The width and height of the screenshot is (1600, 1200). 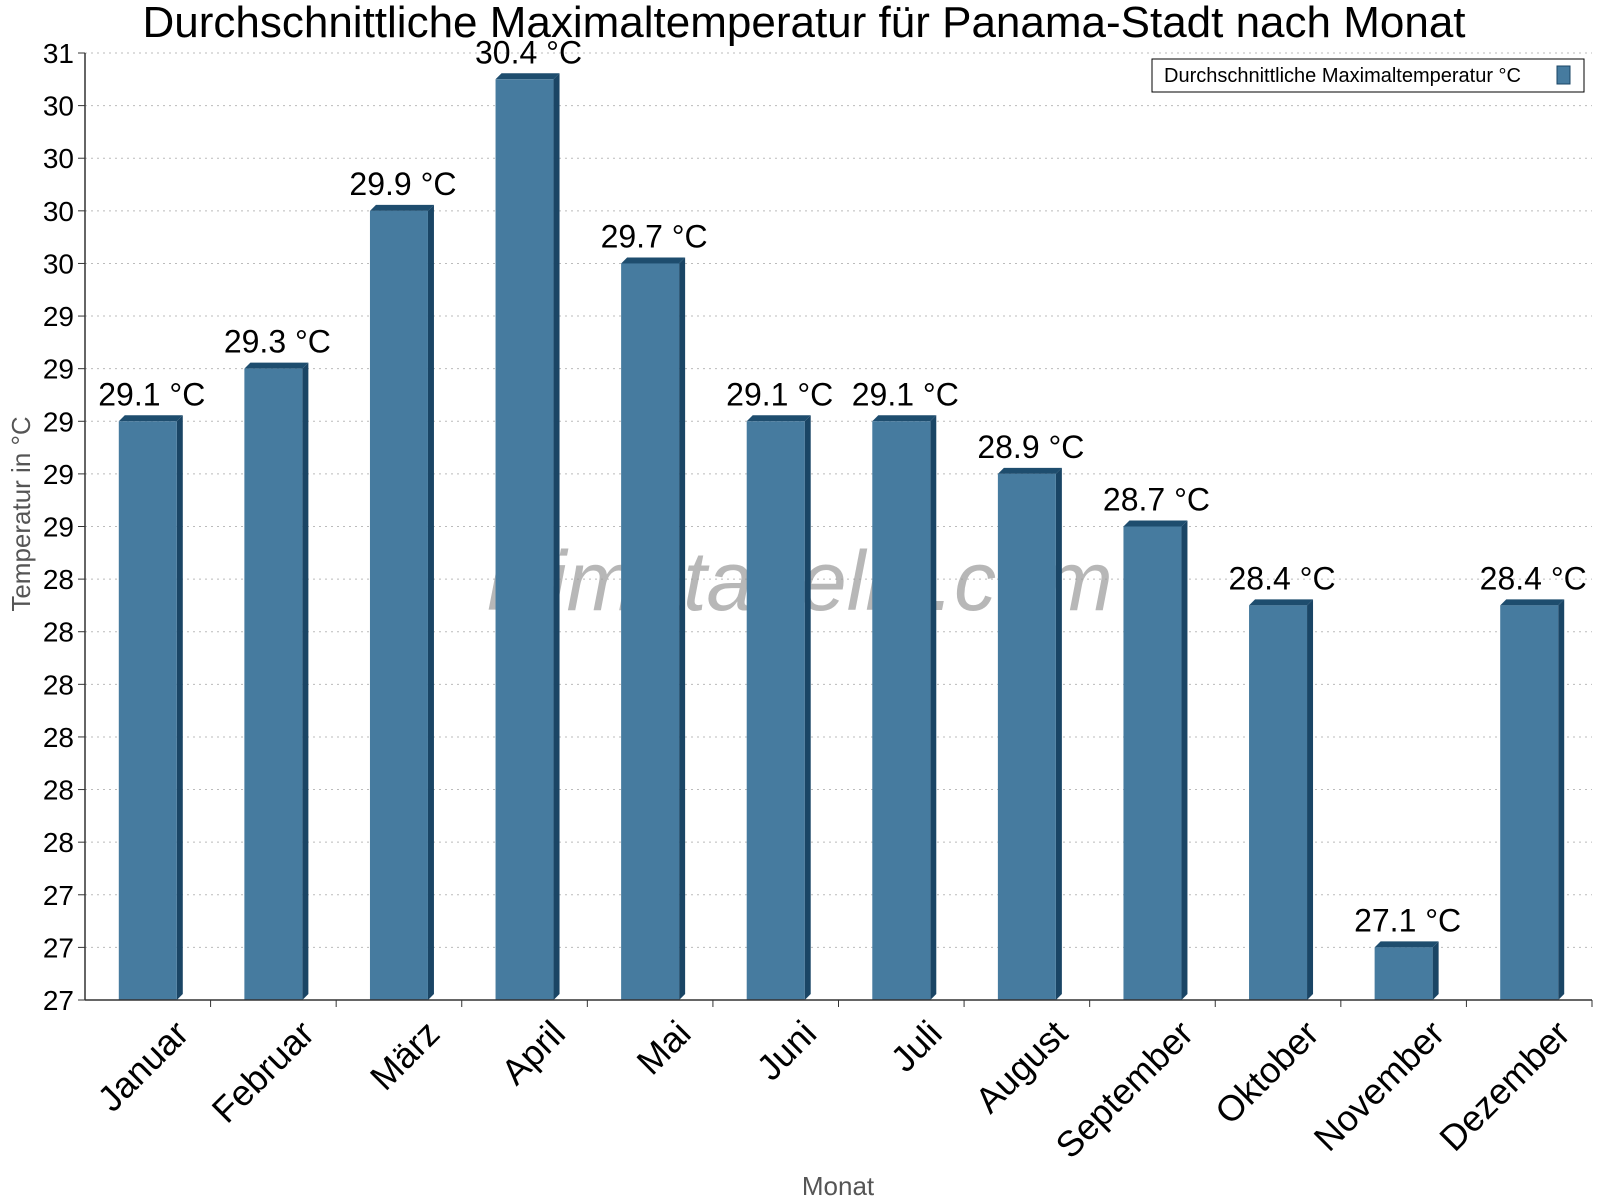 What do you see at coordinates (142, 1065) in the screenshot?
I see `x-tick-label: Januar` at bounding box center [142, 1065].